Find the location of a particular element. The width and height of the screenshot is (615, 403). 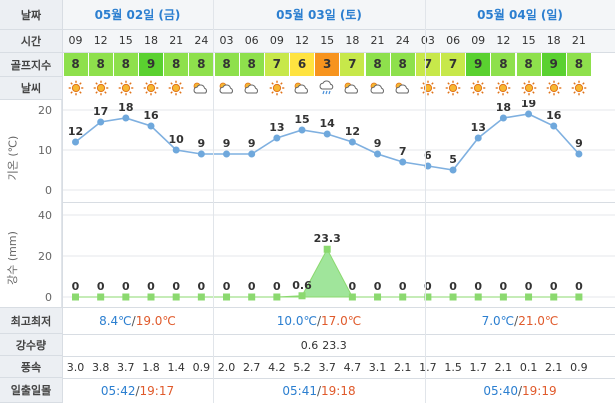

day-1: 05월 02일 (금) is located at coordinates (137, 15).